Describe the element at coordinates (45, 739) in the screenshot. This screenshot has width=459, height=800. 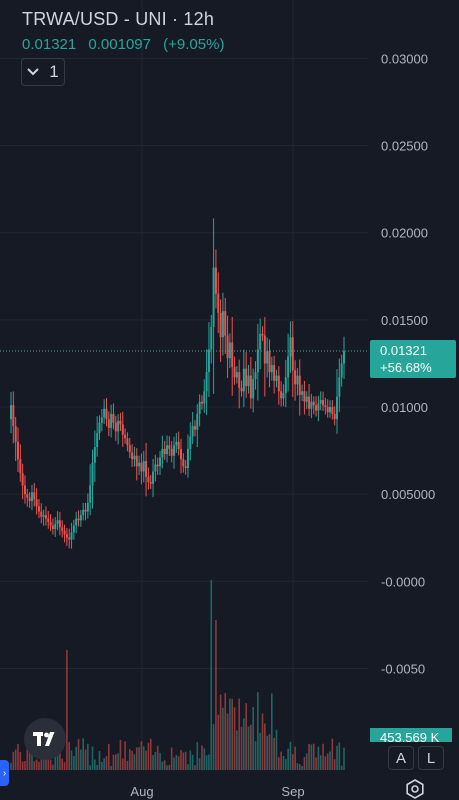
I see `tradingview-logo` at that location.